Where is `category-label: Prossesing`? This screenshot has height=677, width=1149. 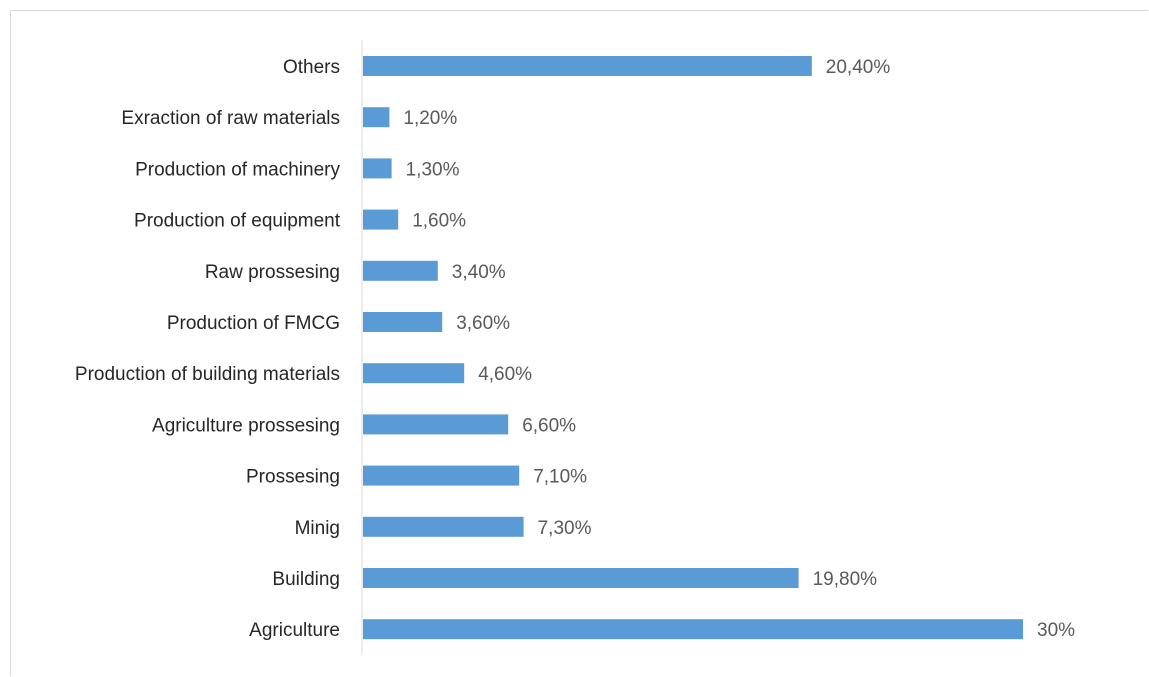 category-label: Prossesing is located at coordinates (293, 477).